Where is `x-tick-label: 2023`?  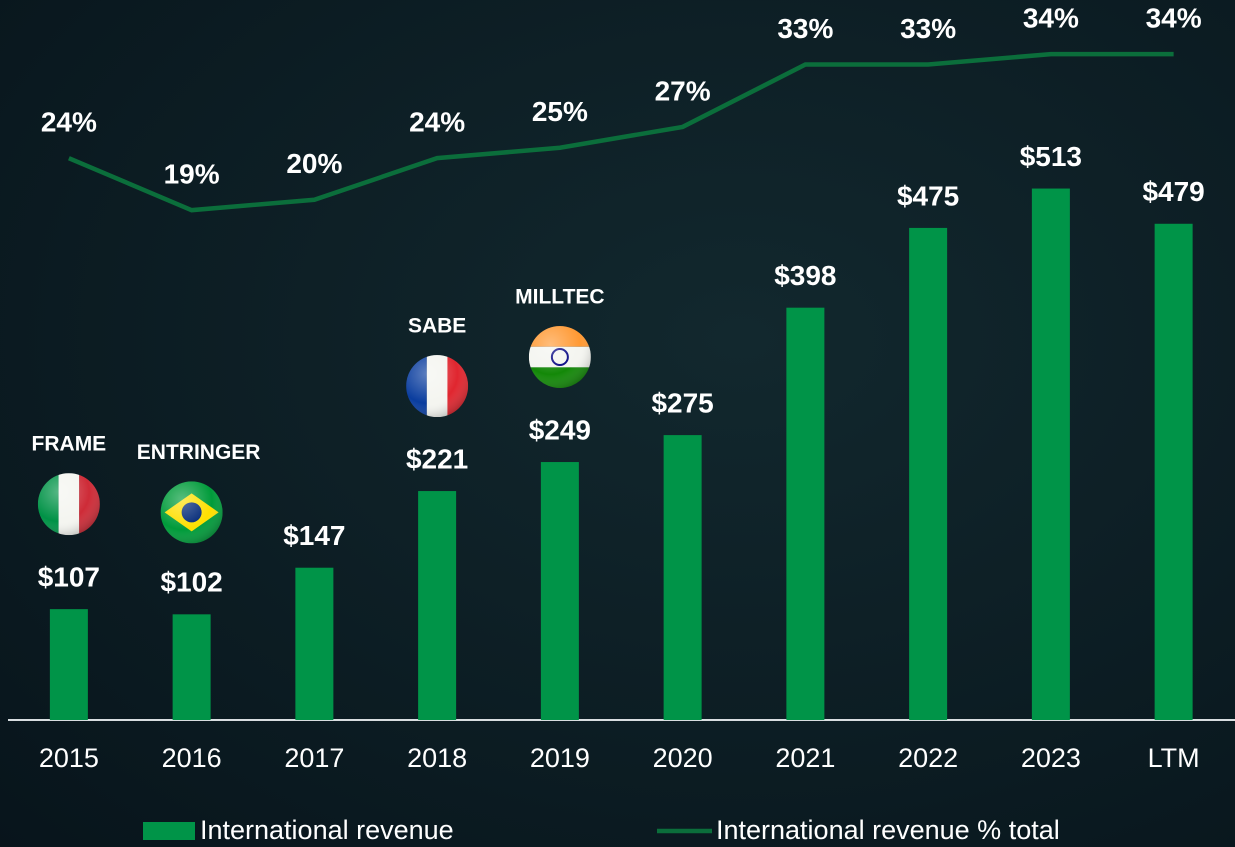 x-tick-label: 2023 is located at coordinates (1051, 758).